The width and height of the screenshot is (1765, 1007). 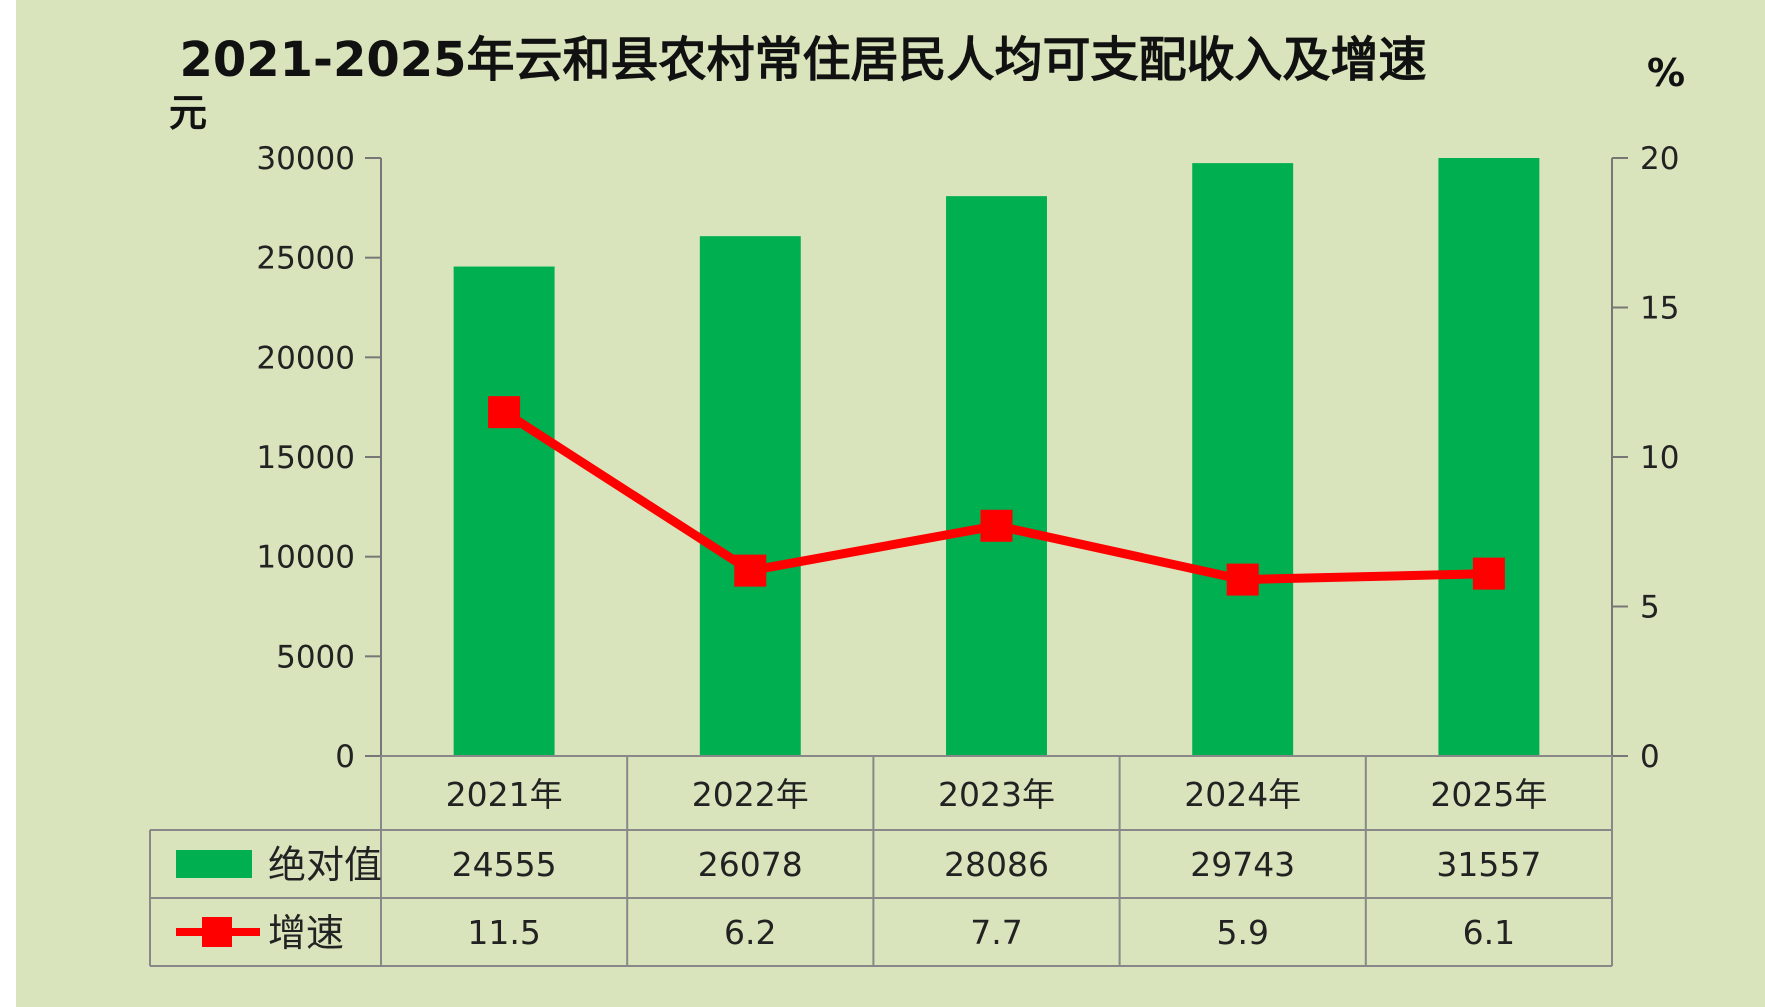 What do you see at coordinates (305, 159) in the screenshot?
I see `left-axis-tick-label: 30000` at bounding box center [305, 159].